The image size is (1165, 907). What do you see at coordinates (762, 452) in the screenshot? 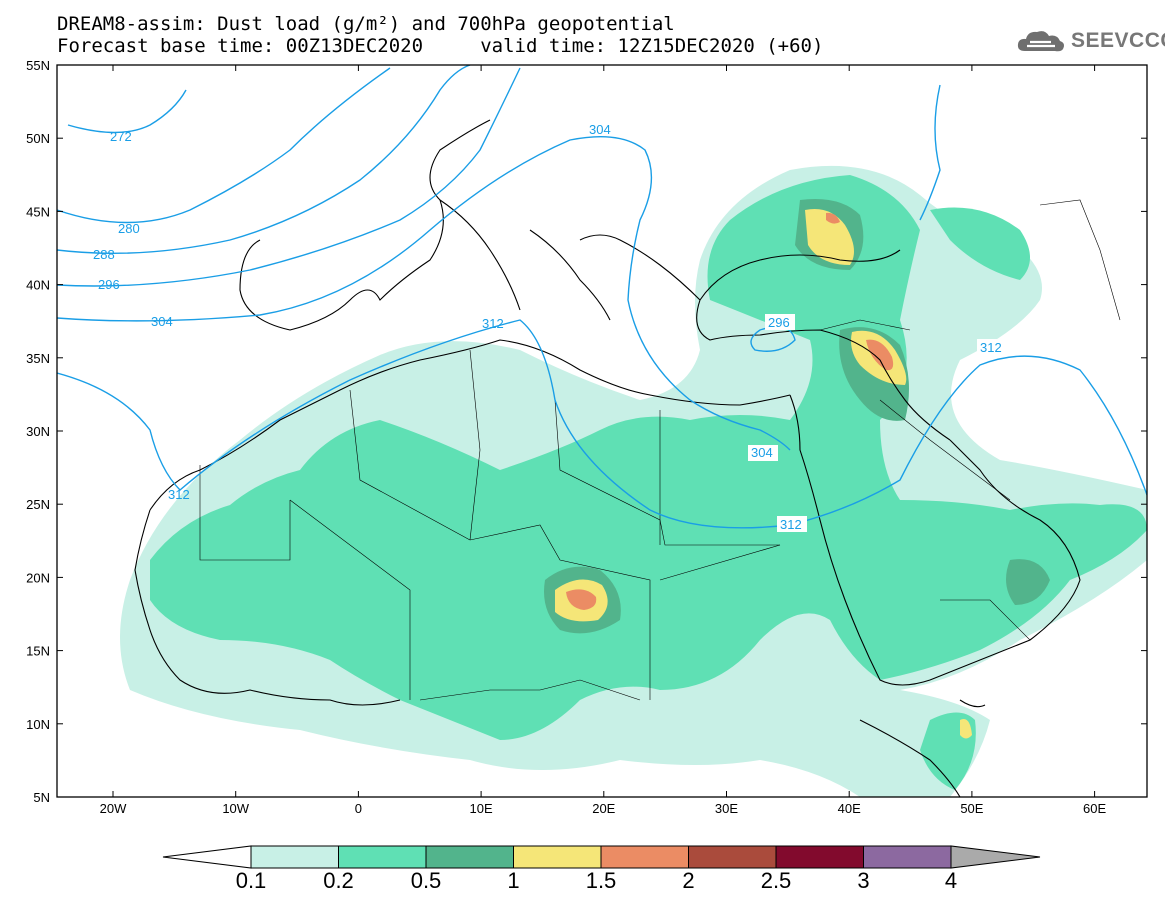
I see `contour-label-304-egypt: 304` at bounding box center [762, 452].